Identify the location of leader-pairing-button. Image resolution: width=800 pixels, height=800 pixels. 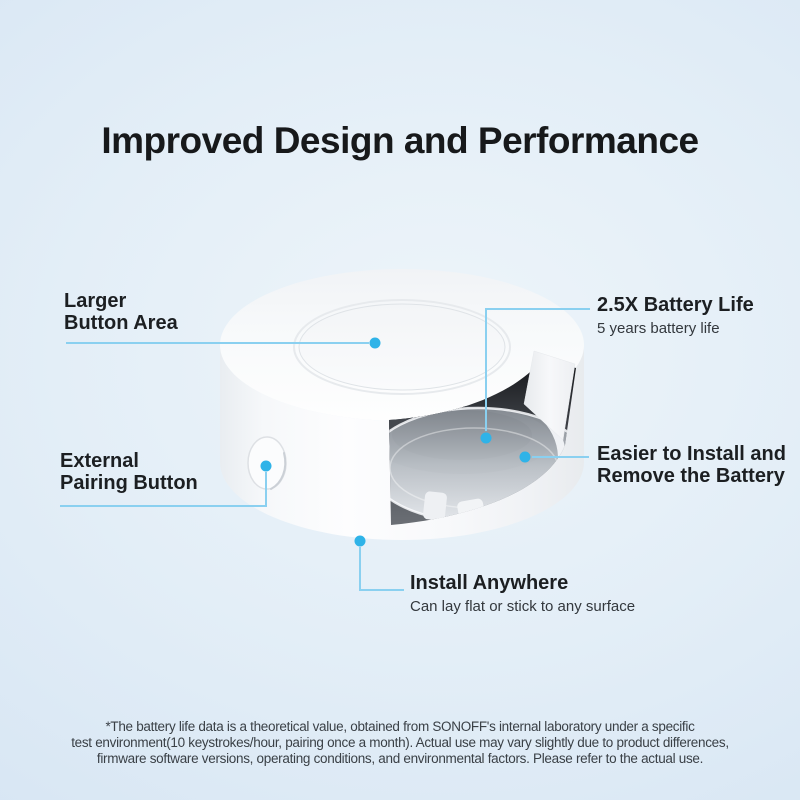
(163, 489).